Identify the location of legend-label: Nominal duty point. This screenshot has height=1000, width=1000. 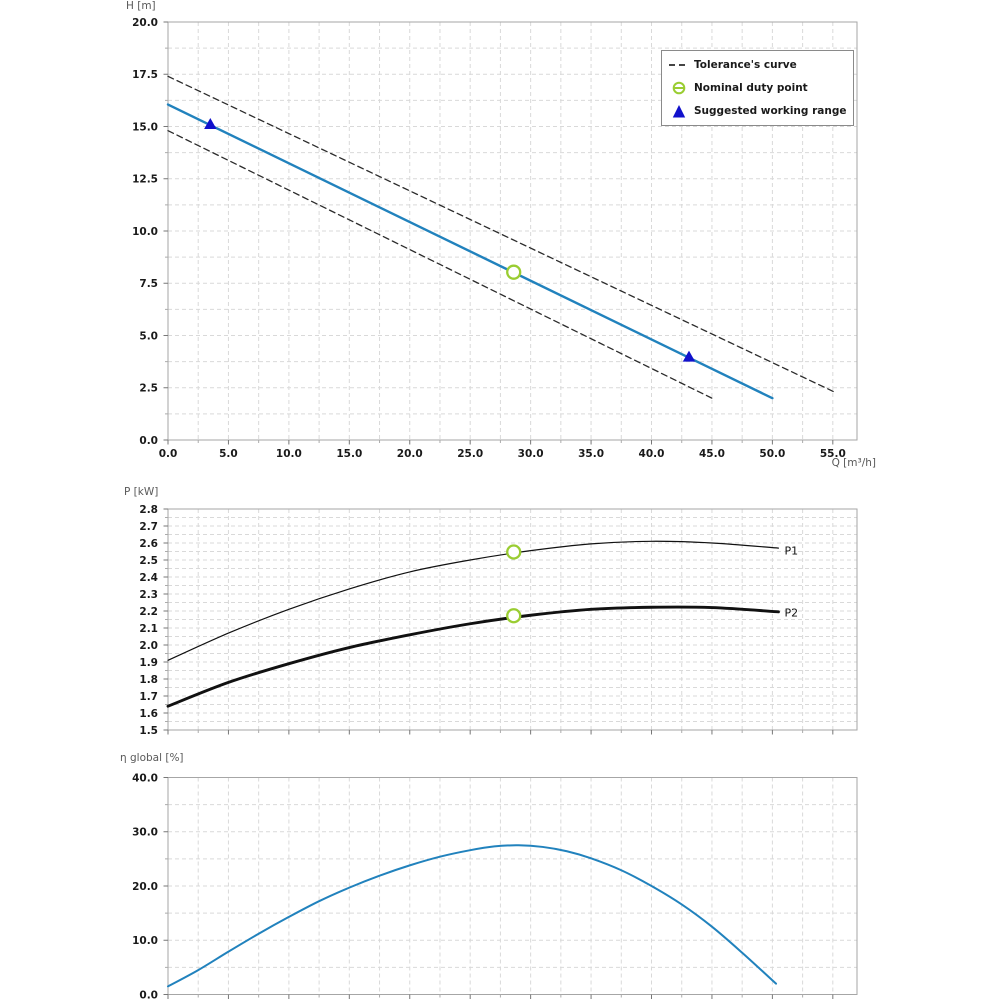
(751, 87).